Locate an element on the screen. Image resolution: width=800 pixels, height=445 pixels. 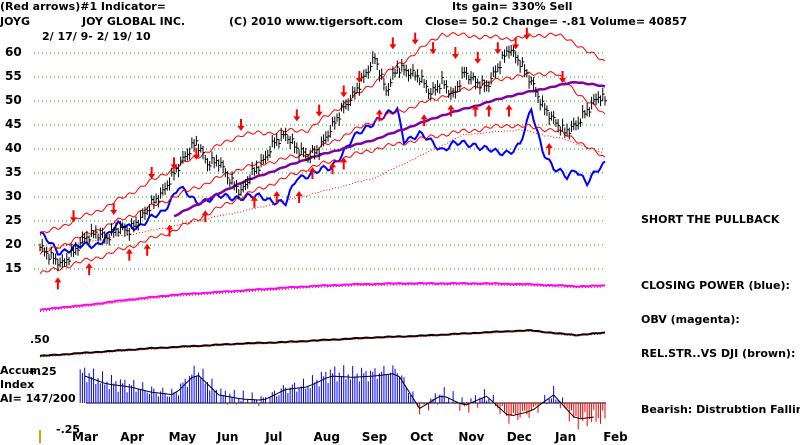
y-tick-label: 25 is located at coordinates (13, 220).